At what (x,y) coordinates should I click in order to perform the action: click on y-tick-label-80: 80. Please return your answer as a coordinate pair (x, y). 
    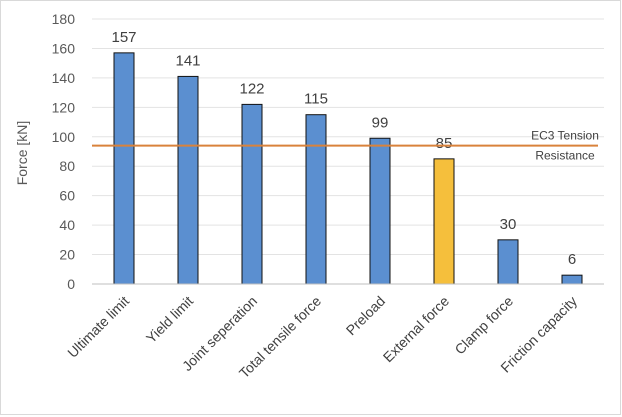
    Looking at the image, I should click on (67, 166).